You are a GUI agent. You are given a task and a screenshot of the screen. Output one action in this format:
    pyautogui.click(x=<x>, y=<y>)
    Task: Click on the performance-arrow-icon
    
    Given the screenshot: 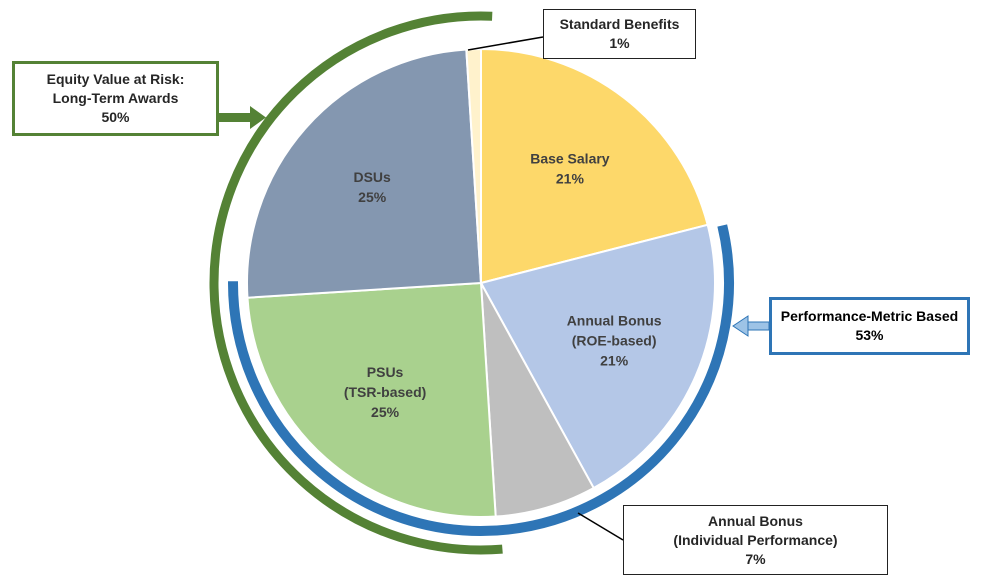 What is the action you would take?
    pyautogui.click(x=751, y=326)
    